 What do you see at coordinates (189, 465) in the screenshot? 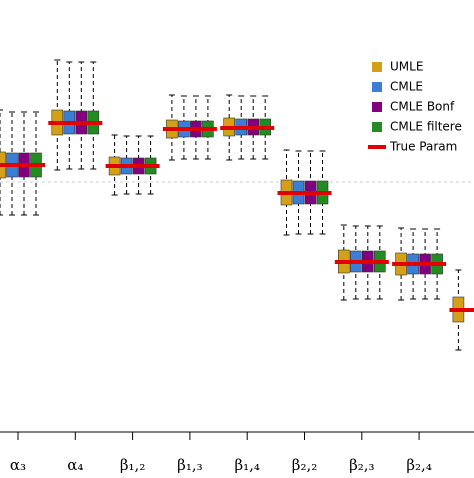
I see `x-tick-label: β₁,₃` at bounding box center [189, 465].